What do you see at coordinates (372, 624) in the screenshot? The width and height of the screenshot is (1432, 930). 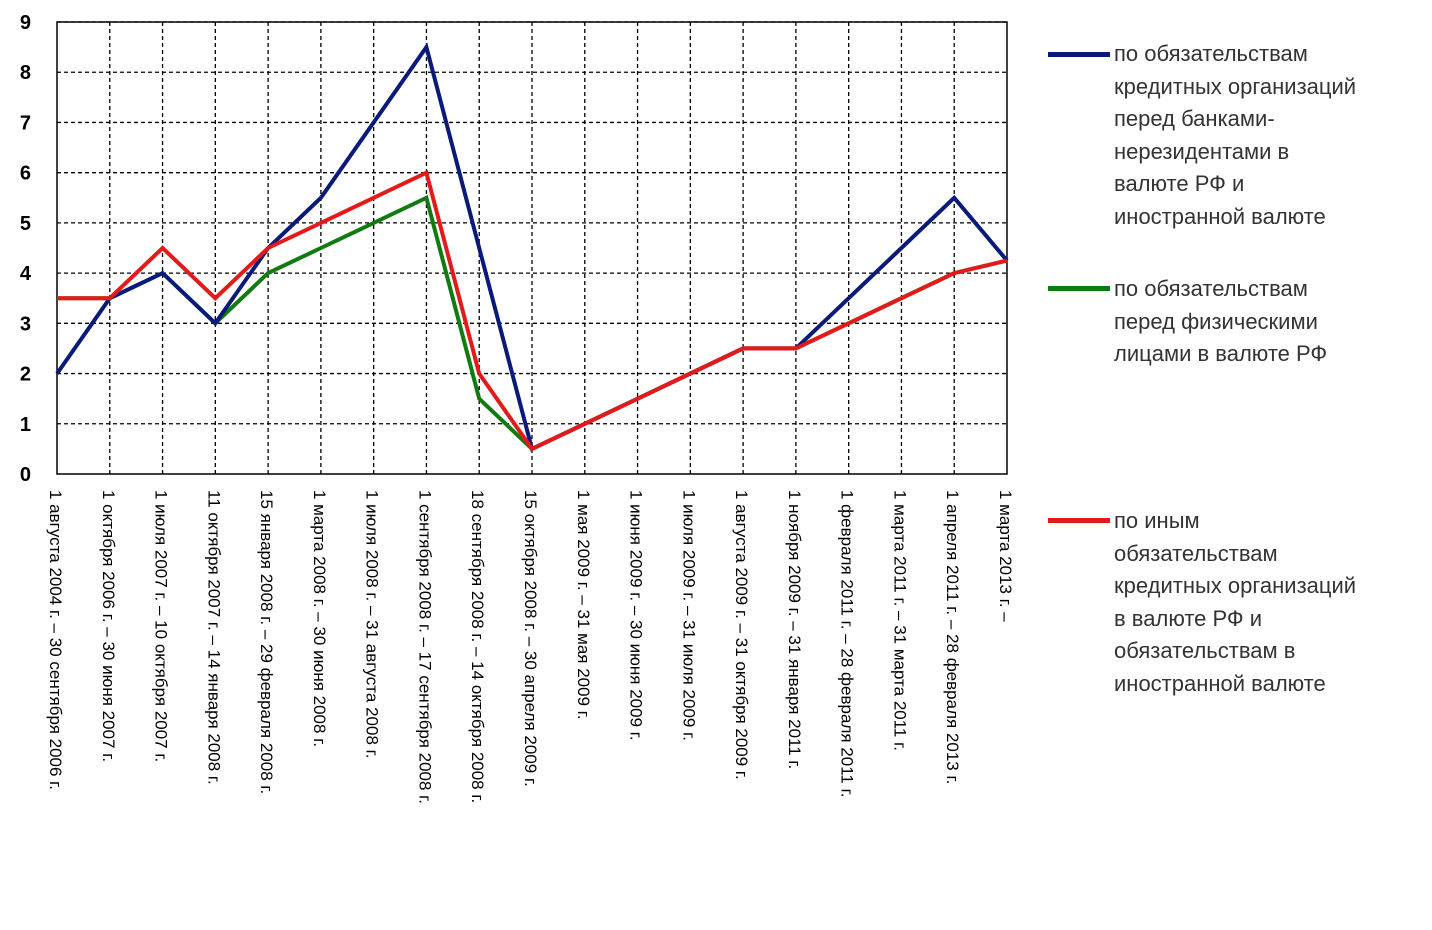 I see `x-tick-label: 1 июля 2008 г. – 31 августа 2008 г.` at bounding box center [372, 624].